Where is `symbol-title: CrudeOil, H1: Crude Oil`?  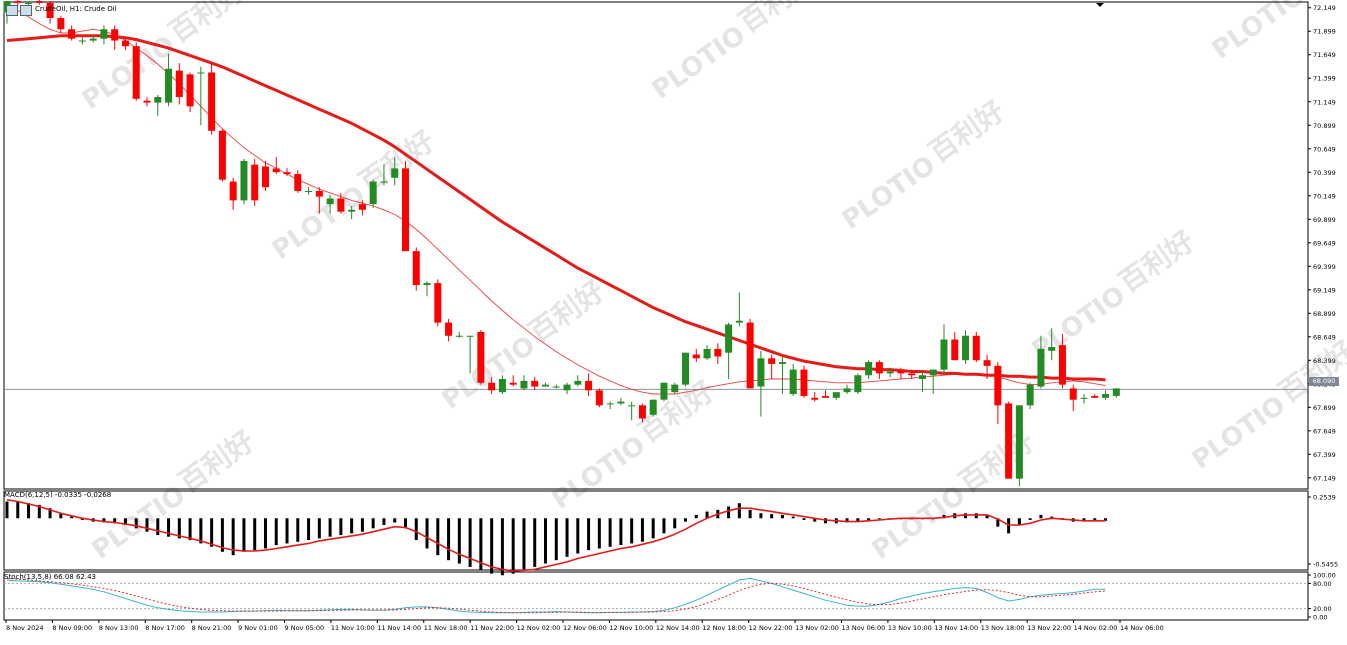
symbol-title: CrudeOil, H1: Crude Oil is located at coordinates (76, 9).